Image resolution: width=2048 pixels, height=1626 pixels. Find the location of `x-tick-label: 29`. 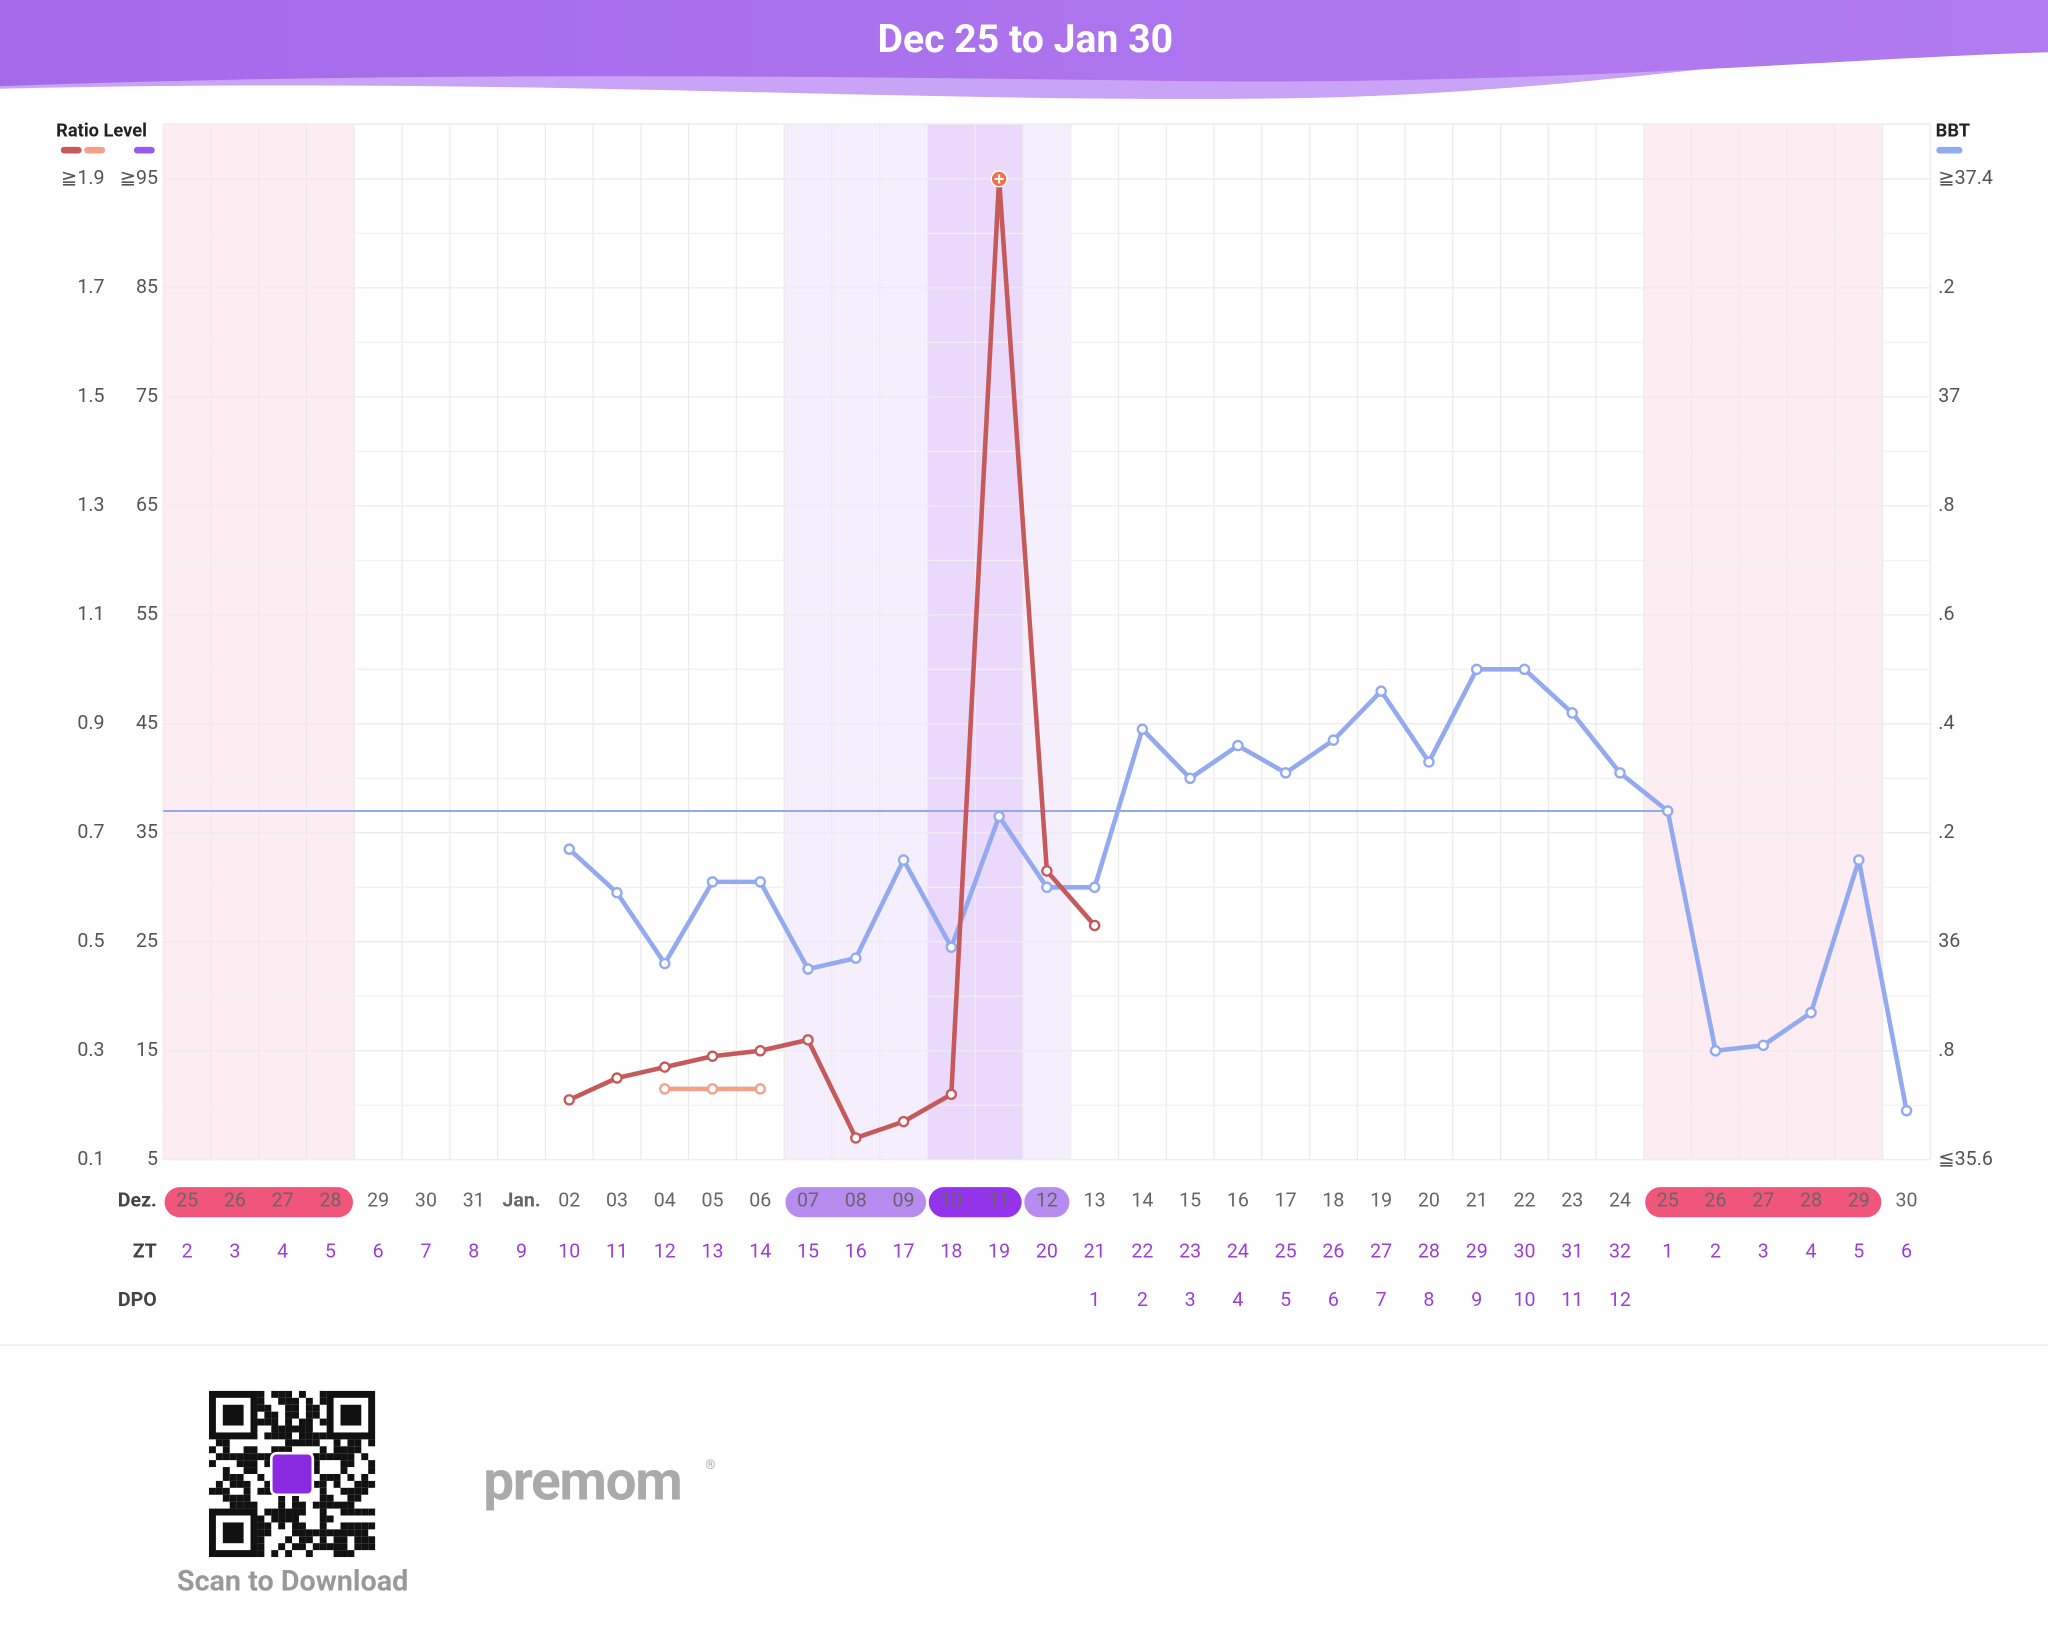

x-tick-label: 29 is located at coordinates (1859, 1200).